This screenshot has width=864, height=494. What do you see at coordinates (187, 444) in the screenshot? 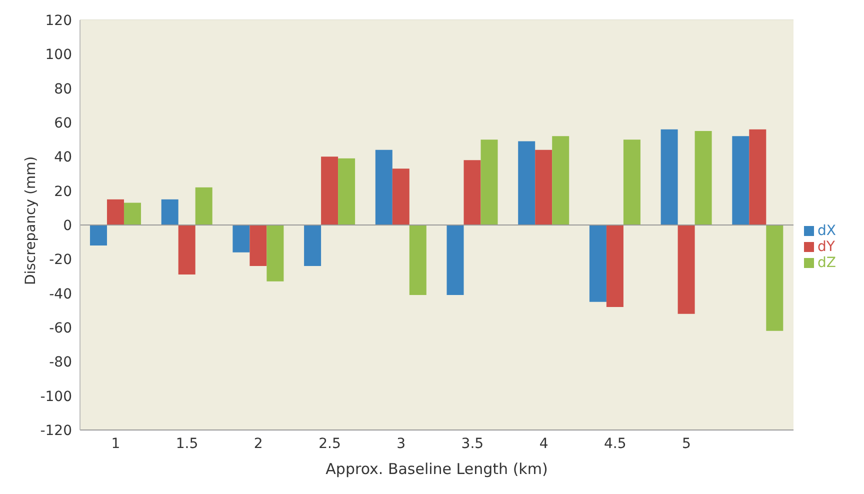
I see `x-tick-label: 1.5` at bounding box center [187, 444].